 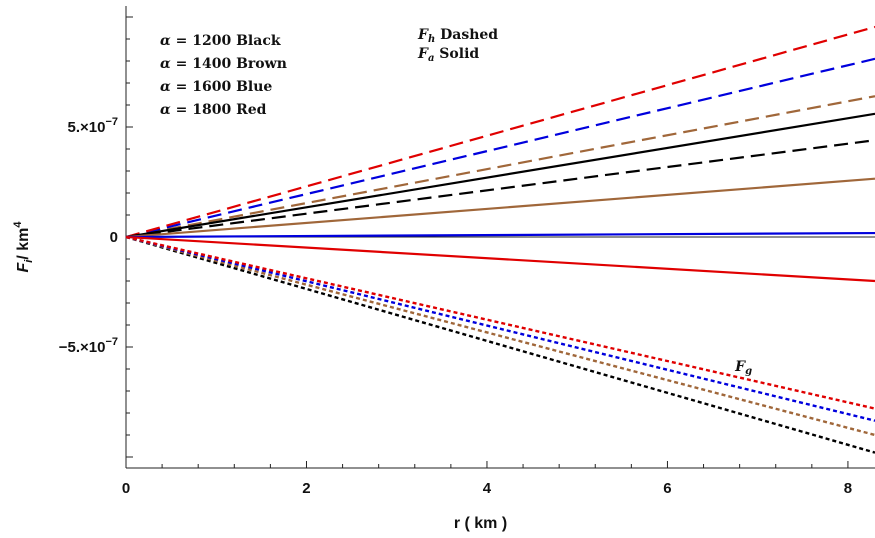 What do you see at coordinates (306, 488) in the screenshot?
I see `x-tick-label: 2` at bounding box center [306, 488].